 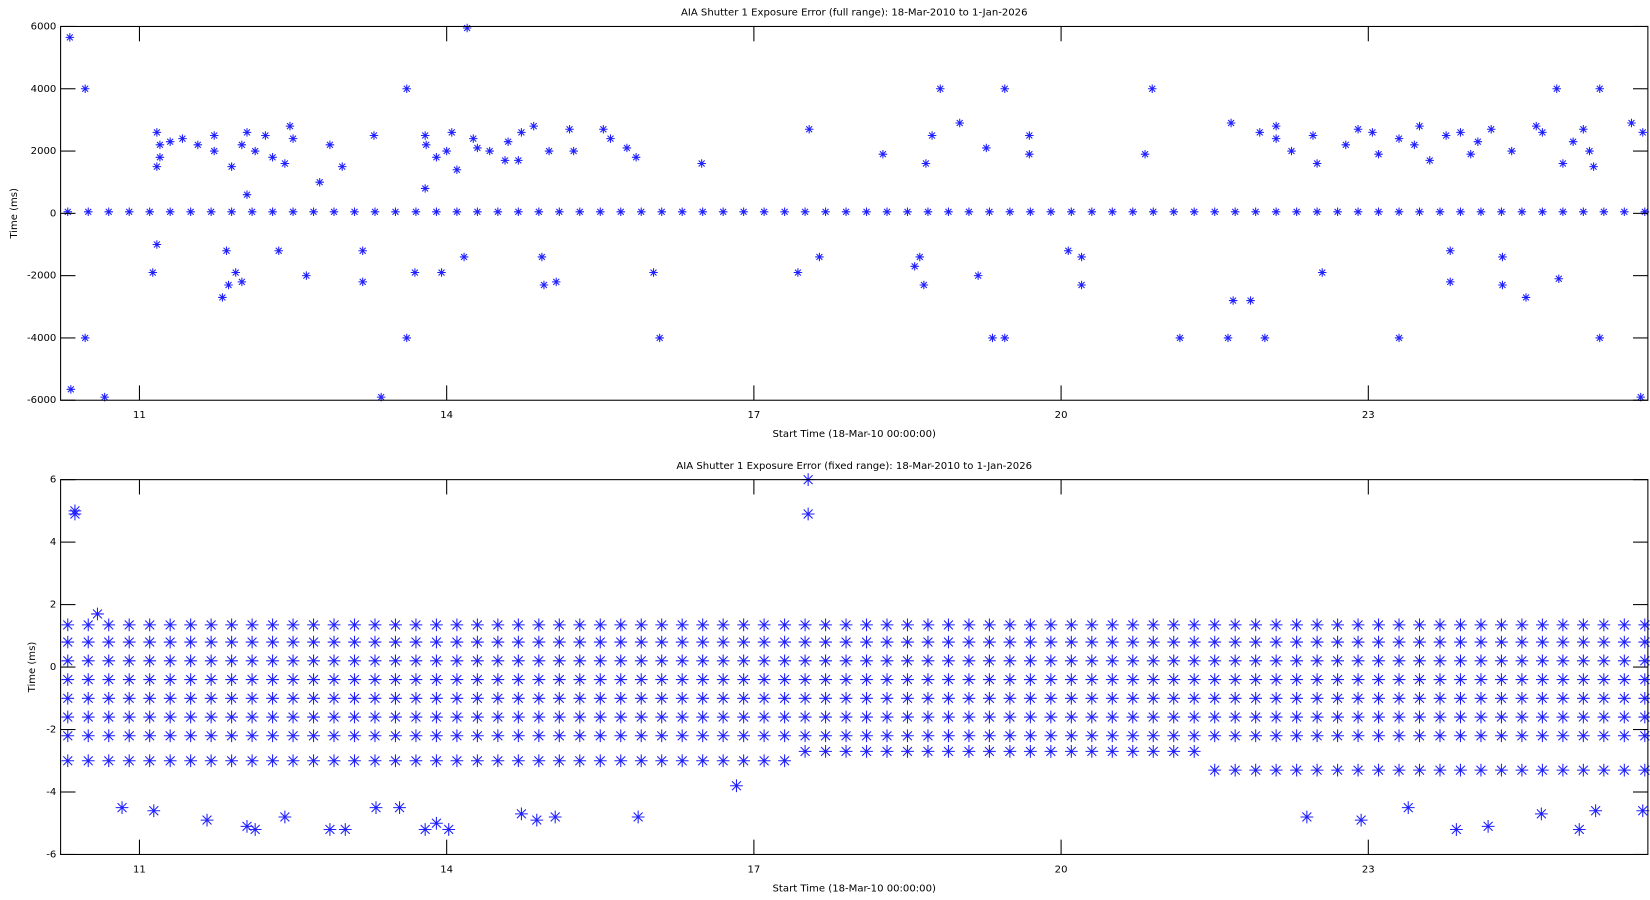 What do you see at coordinates (53, 213) in the screenshot?
I see `y-tick-label: 0` at bounding box center [53, 213].